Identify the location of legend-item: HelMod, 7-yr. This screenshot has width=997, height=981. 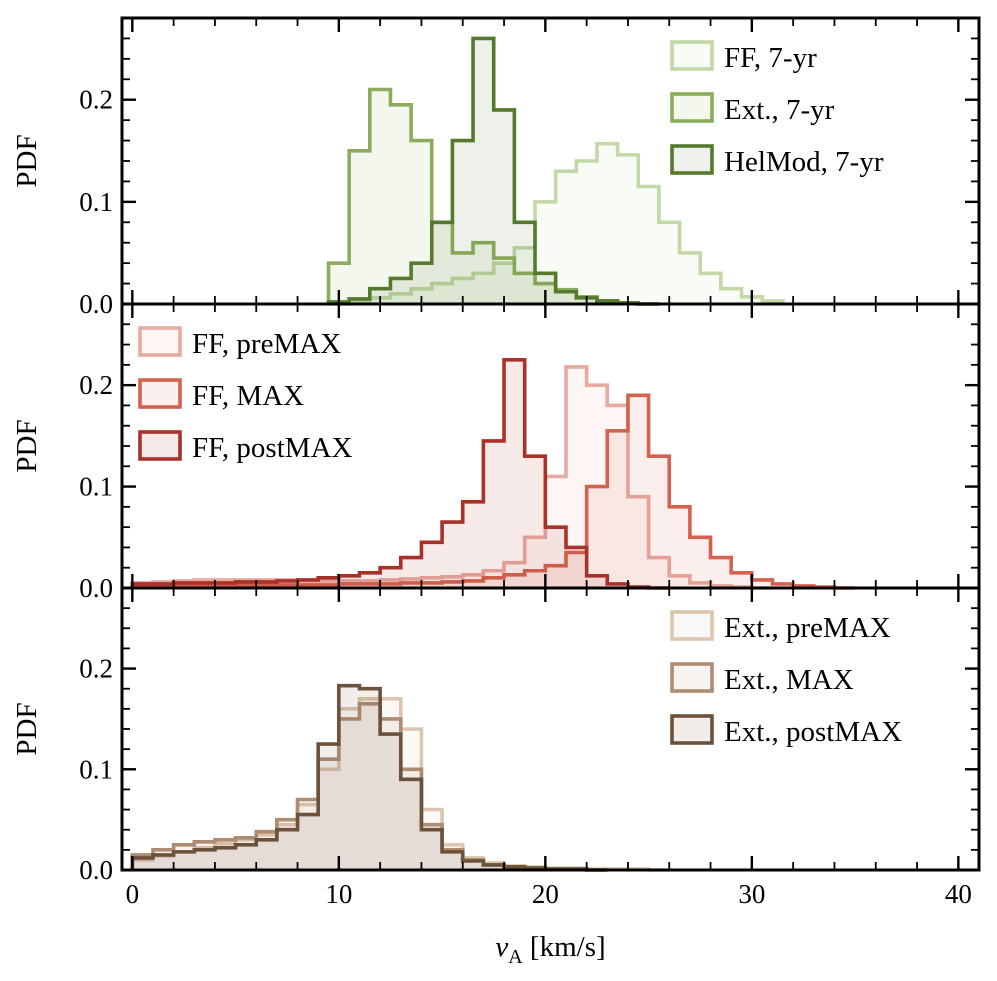
(777, 161).